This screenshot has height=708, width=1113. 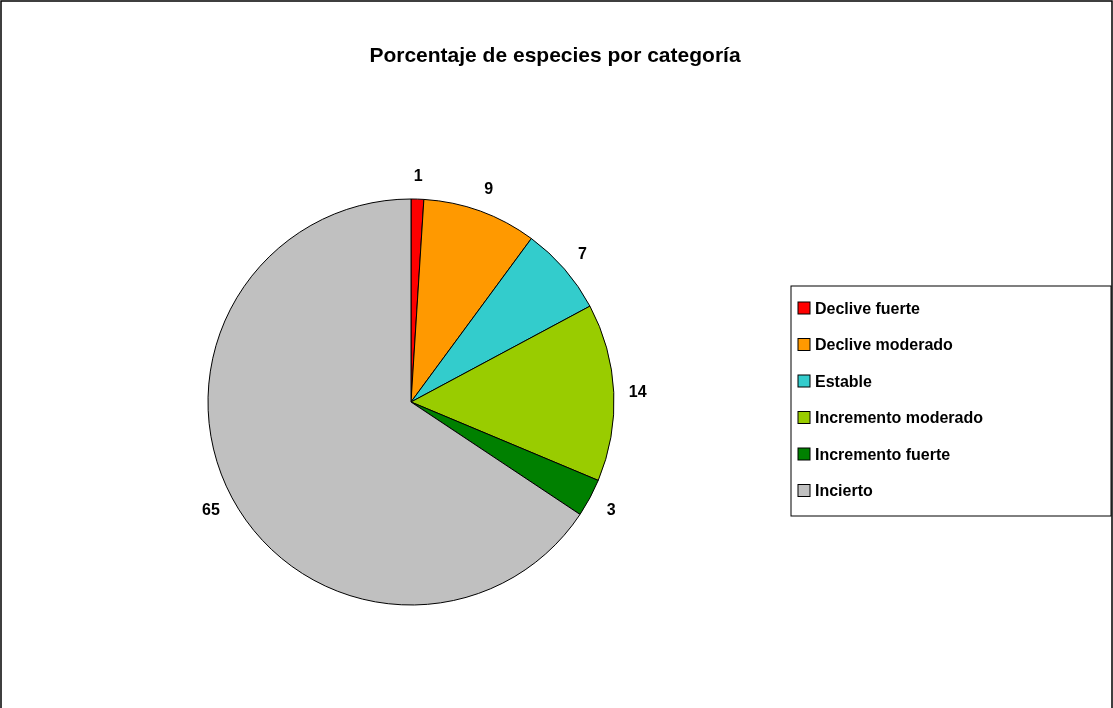 I want to click on legend-label: Incremento moderado, so click(x=899, y=418).